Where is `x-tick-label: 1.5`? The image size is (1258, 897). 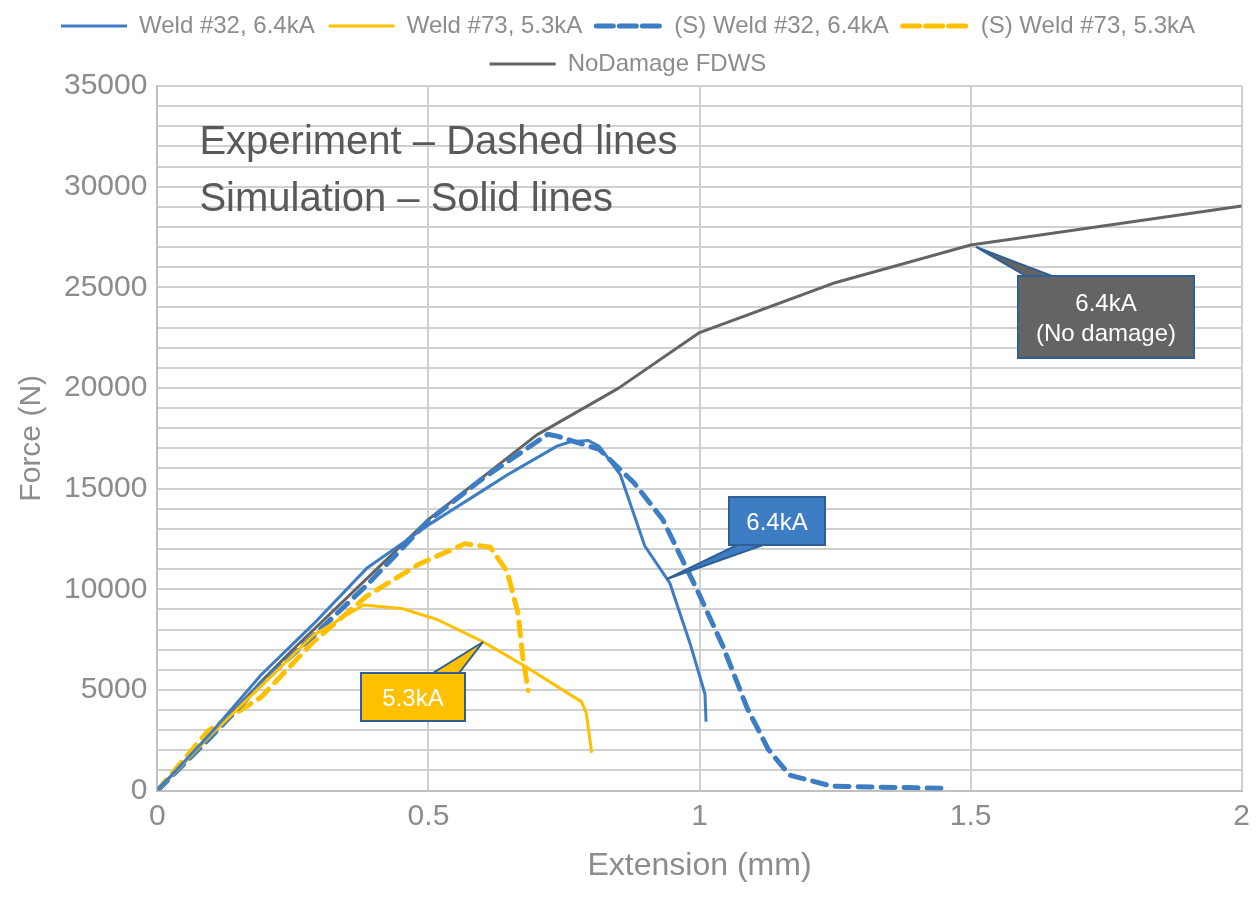
x-tick-label: 1.5 is located at coordinates (970, 814).